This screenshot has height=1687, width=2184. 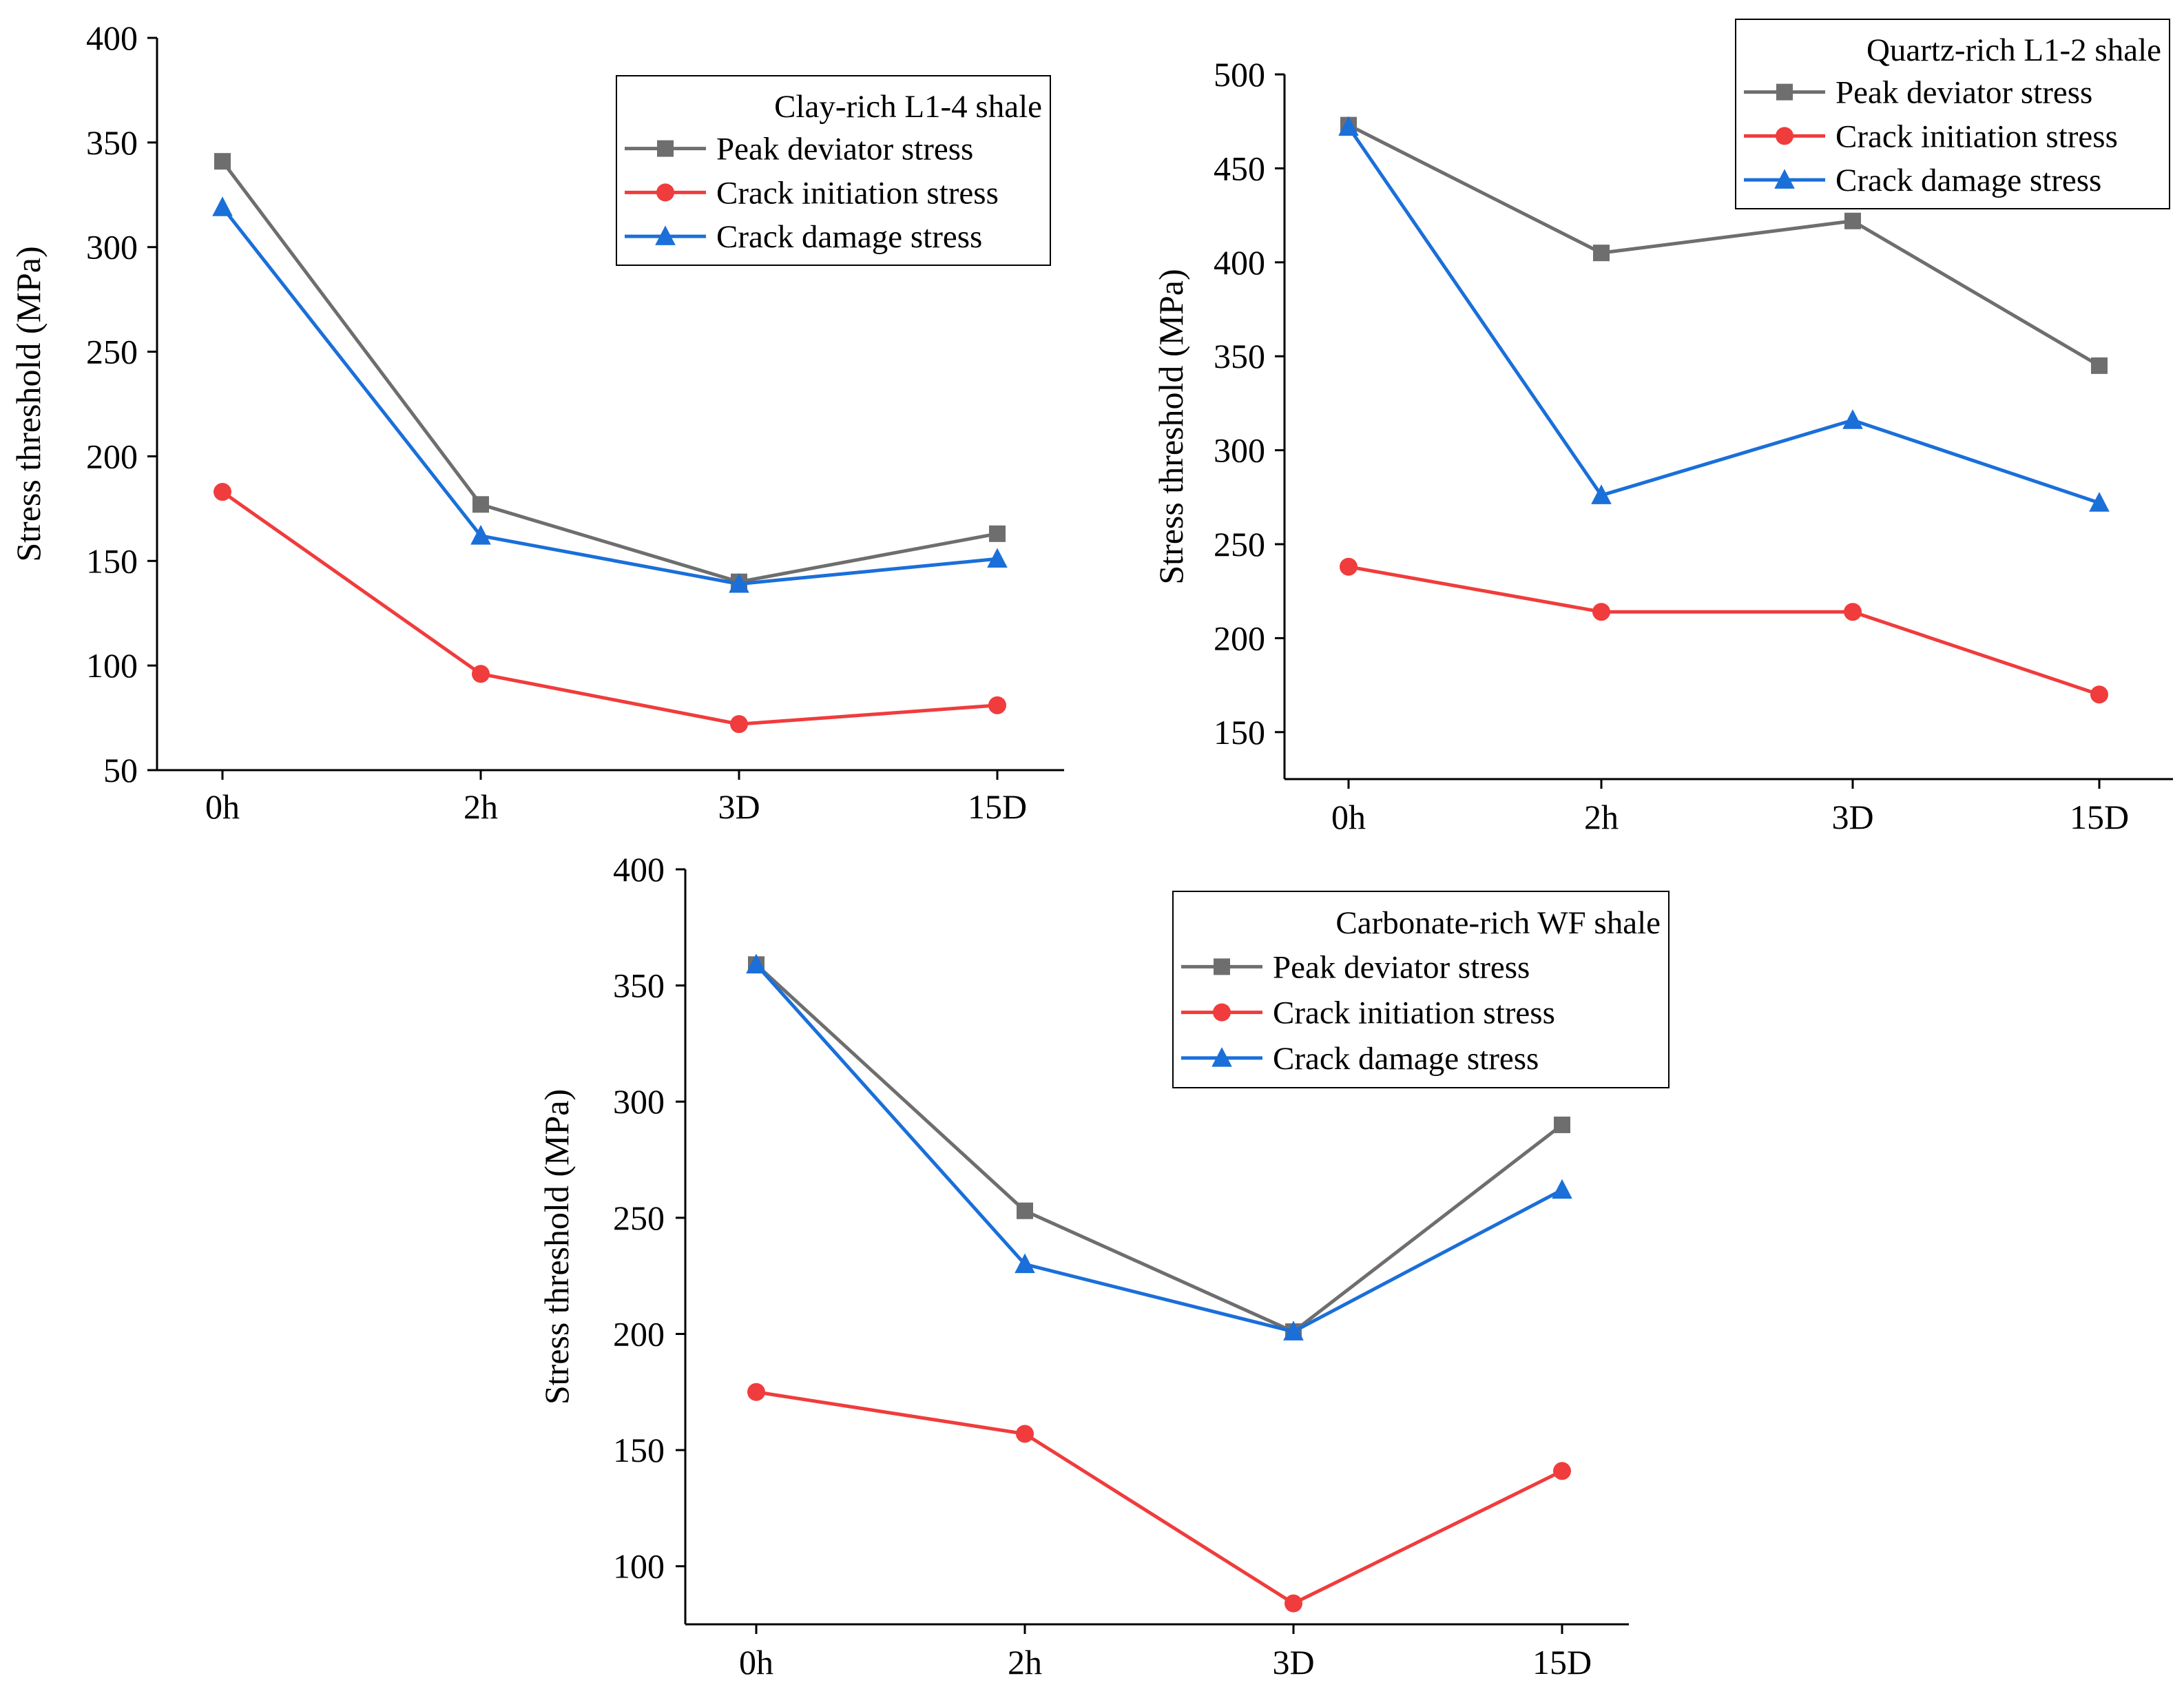 What do you see at coordinates (908, 107) in the screenshot?
I see `legend-title: Clay-rich L1-4 shale` at bounding box center [908, 107].